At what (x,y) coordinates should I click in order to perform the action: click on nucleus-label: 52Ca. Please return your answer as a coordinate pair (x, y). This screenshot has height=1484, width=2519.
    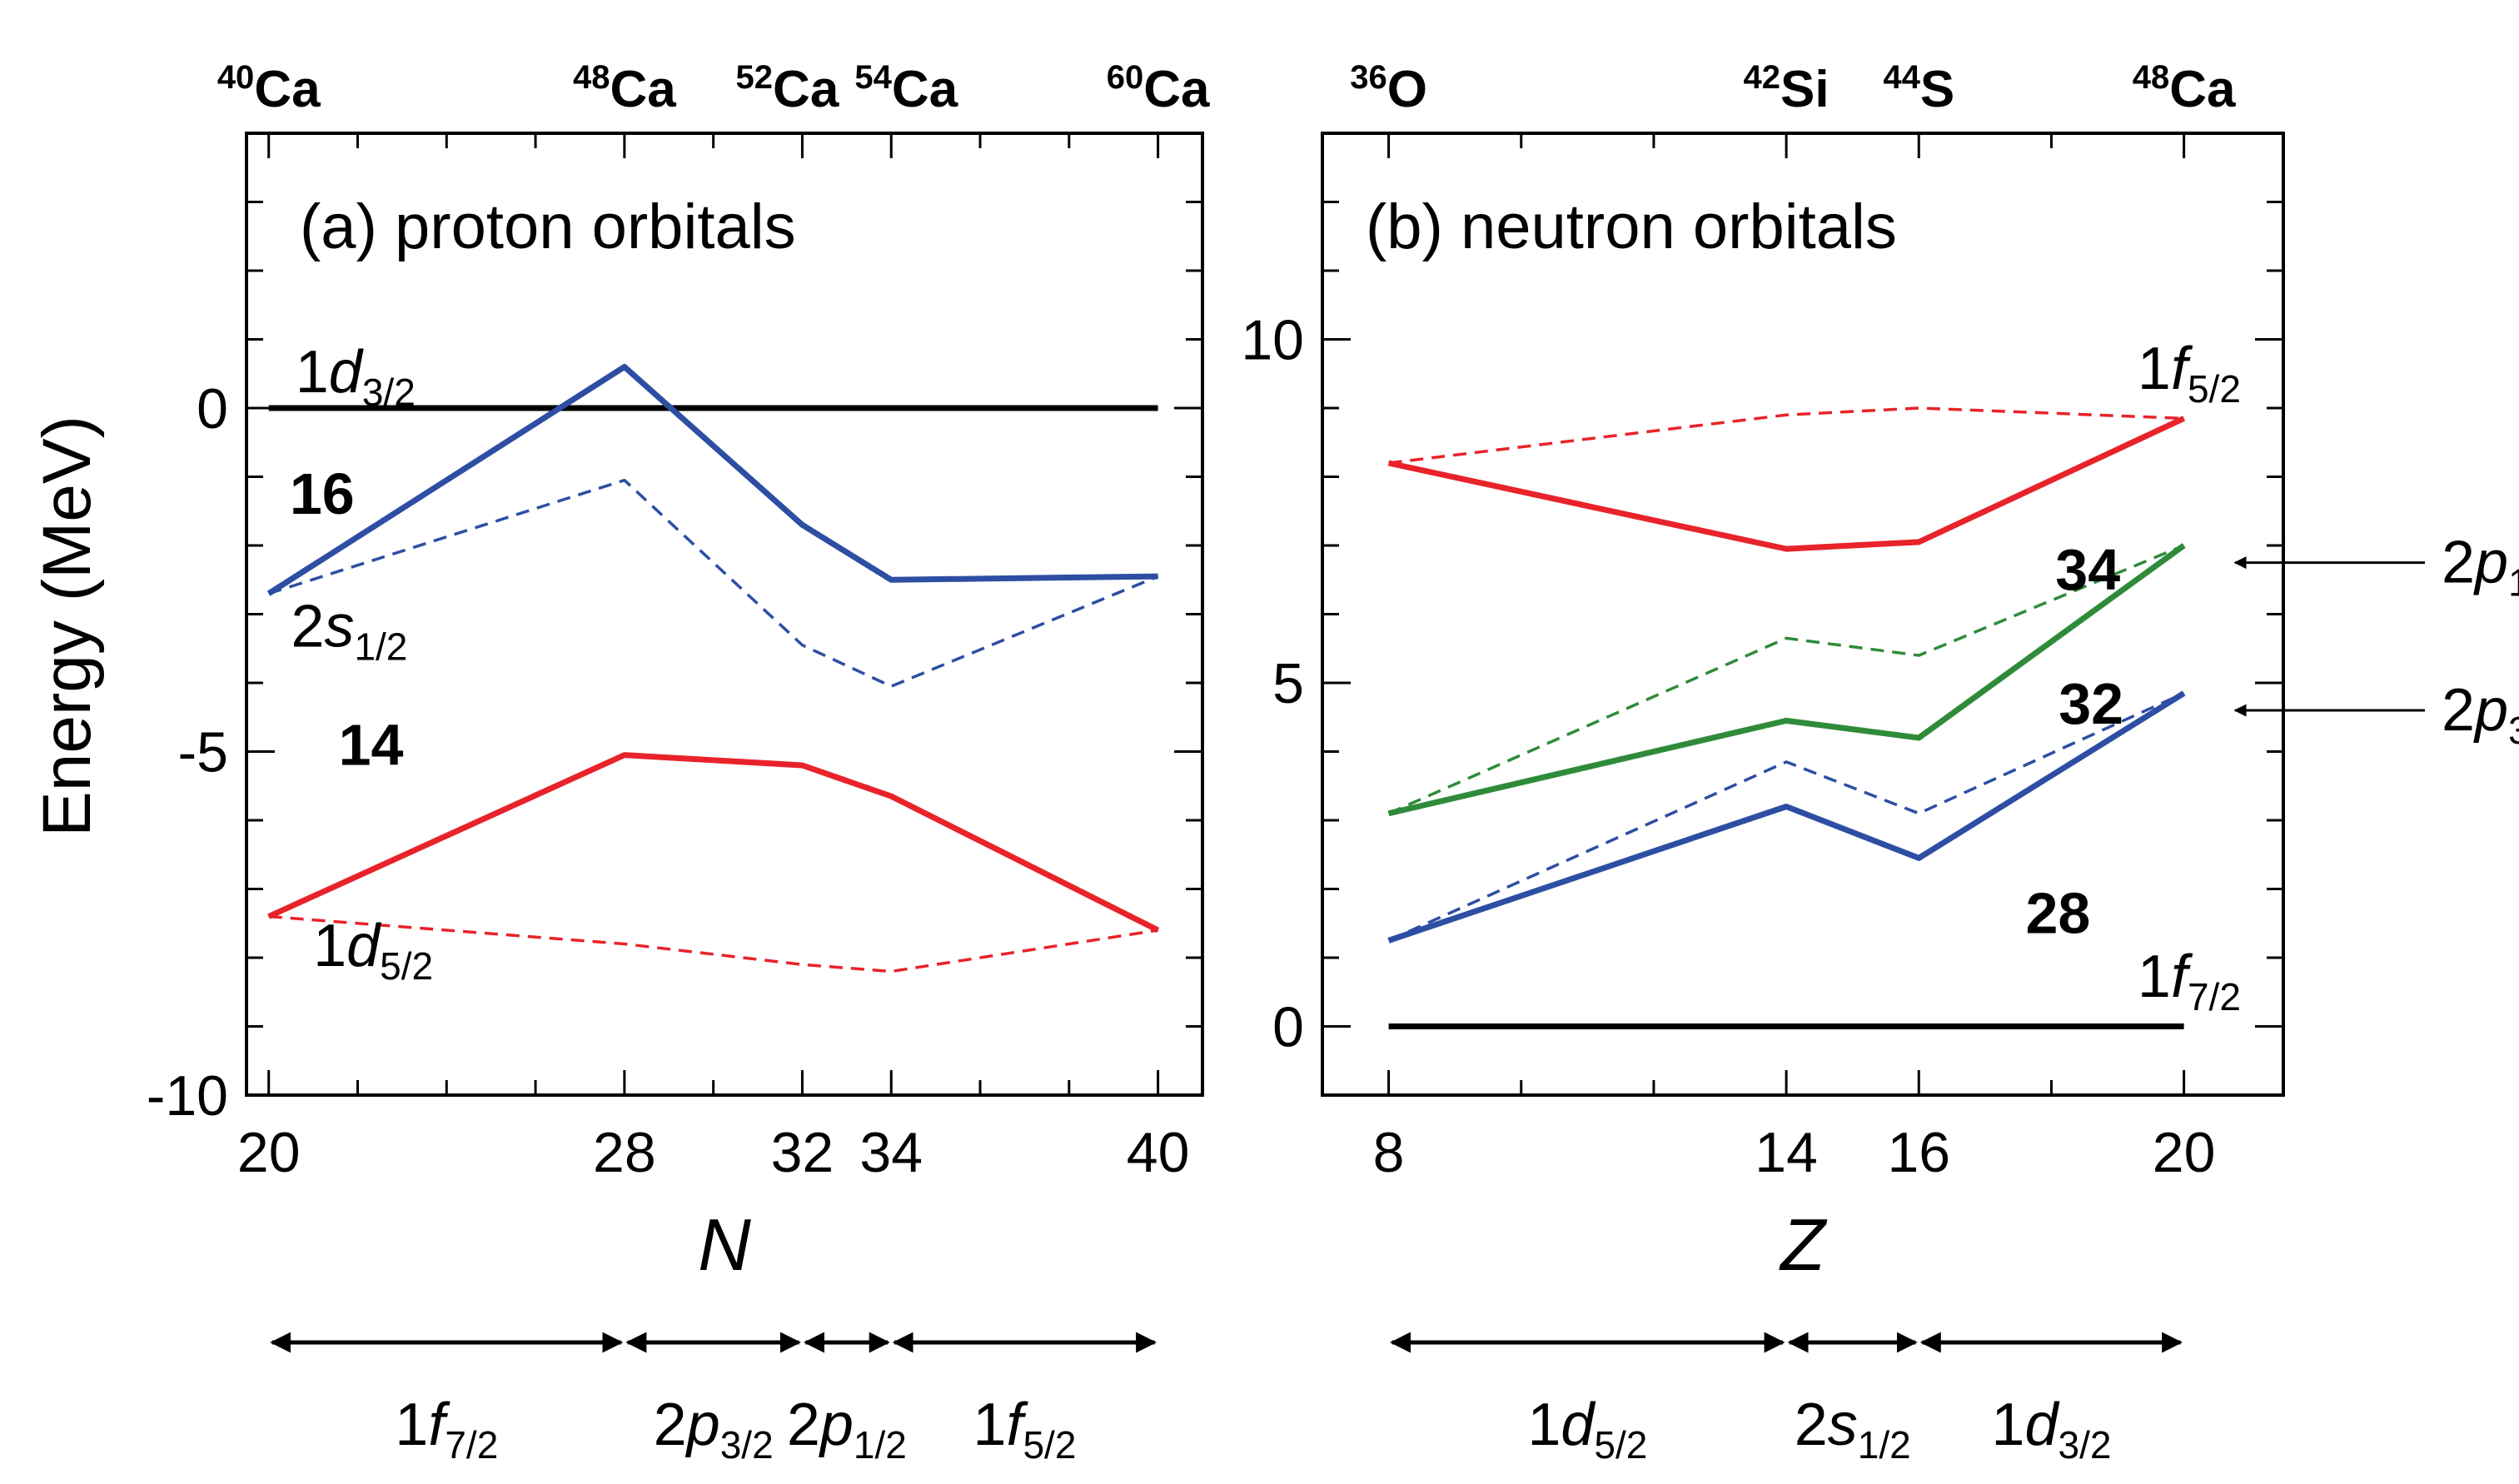
    Looking at the image, I should click on (787, 88).